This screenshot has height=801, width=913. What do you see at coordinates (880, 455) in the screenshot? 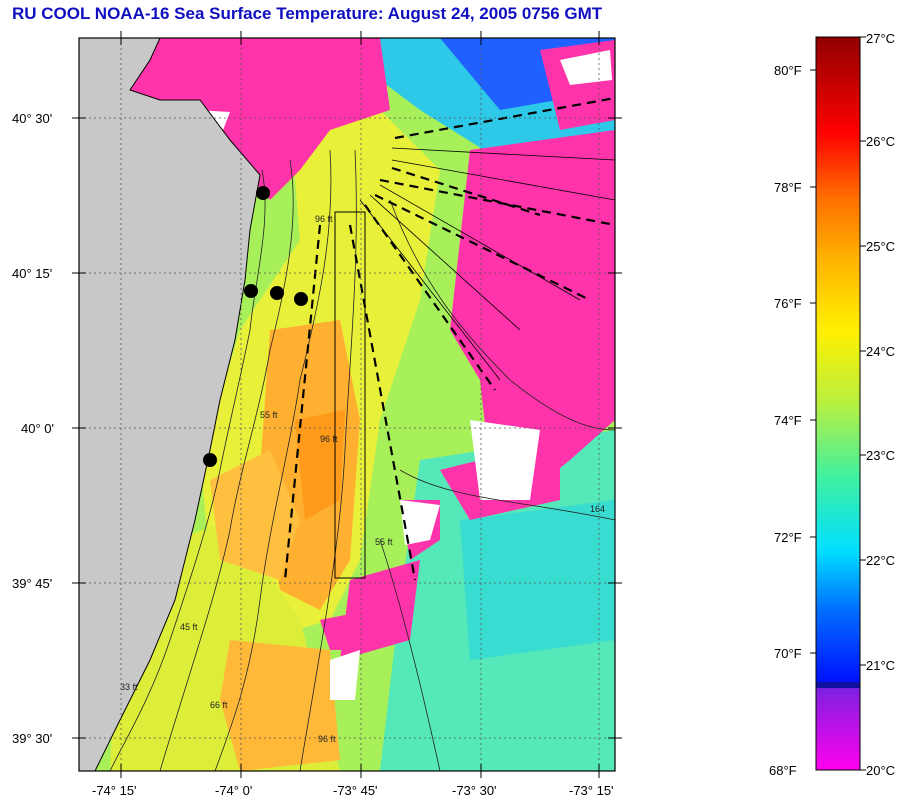
I see `cb-c-label-5: 23°C` at bounding box center [880, 455].